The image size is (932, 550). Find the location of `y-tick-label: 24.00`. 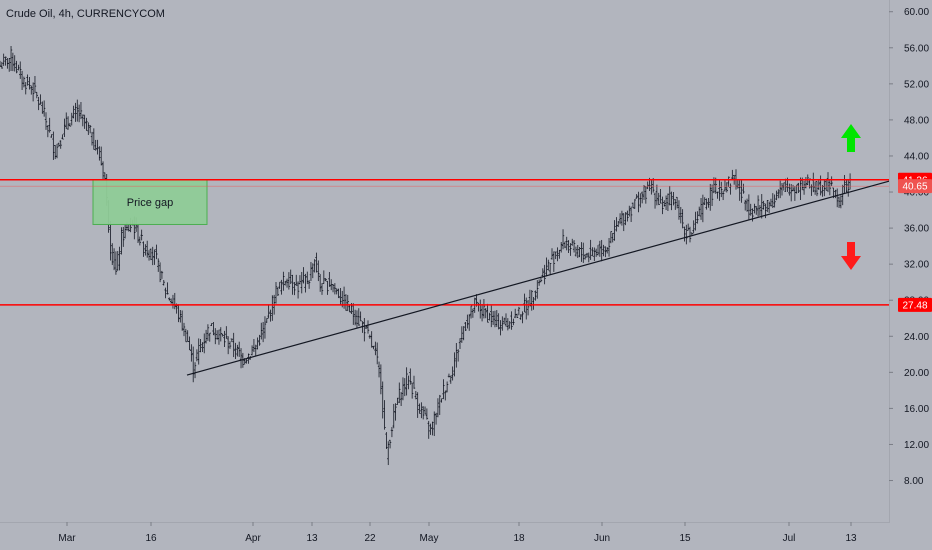

y-tick-label: 24.00 is located at coordinates (916, 337).